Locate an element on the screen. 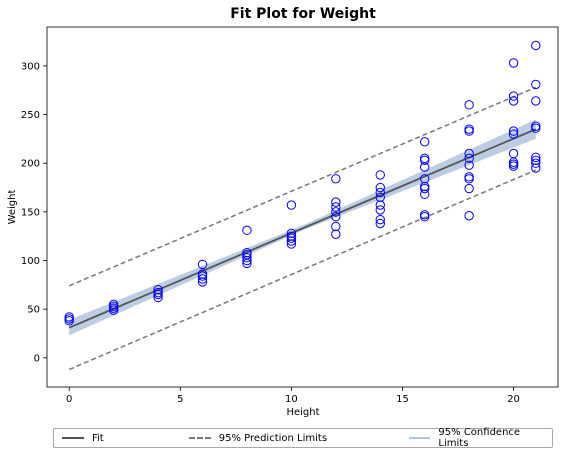  legend-prediction-label: 95% Prediction Limits is located at coordinates (273, 438).